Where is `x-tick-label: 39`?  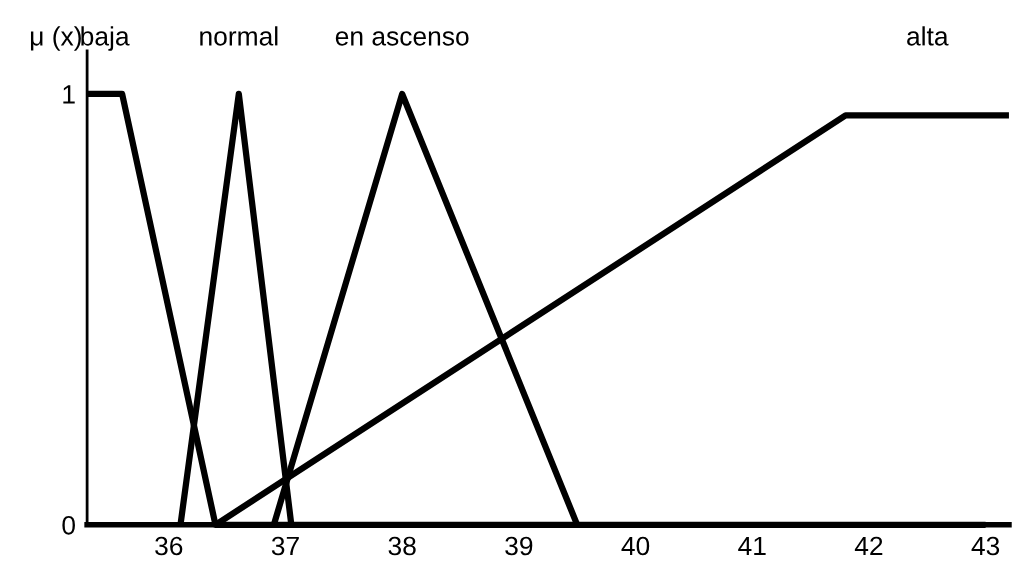
x-tick-label: 39 is located at coordinates (519, 546).